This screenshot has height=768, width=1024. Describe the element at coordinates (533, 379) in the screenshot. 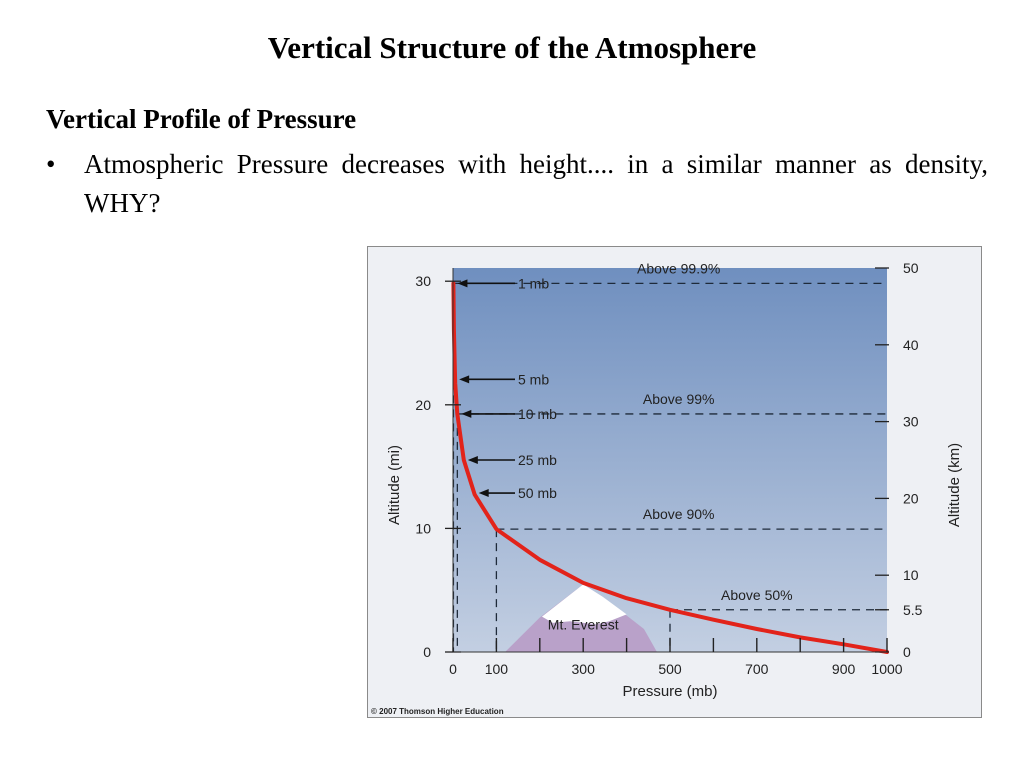

I see `pressure-level-label: 5 mb` at that location.